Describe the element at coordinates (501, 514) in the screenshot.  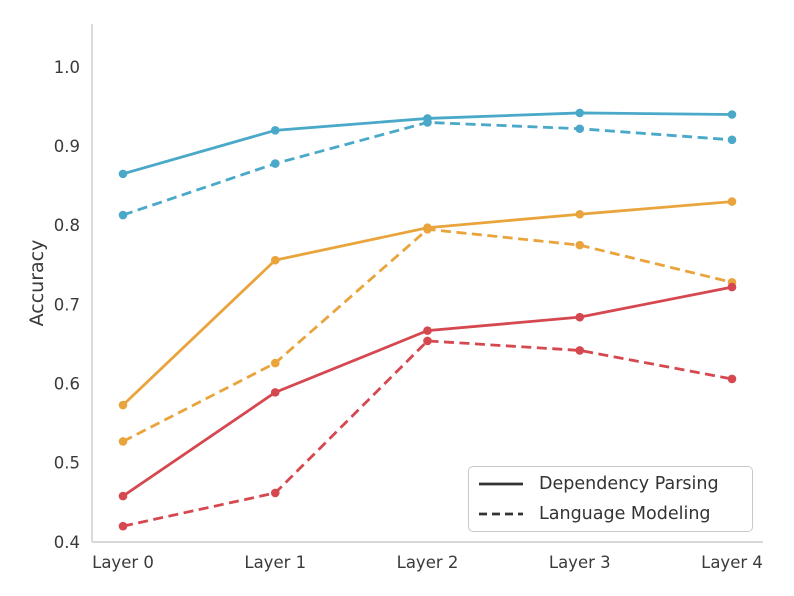
I see `legend-dashed-line-icon` at that location.